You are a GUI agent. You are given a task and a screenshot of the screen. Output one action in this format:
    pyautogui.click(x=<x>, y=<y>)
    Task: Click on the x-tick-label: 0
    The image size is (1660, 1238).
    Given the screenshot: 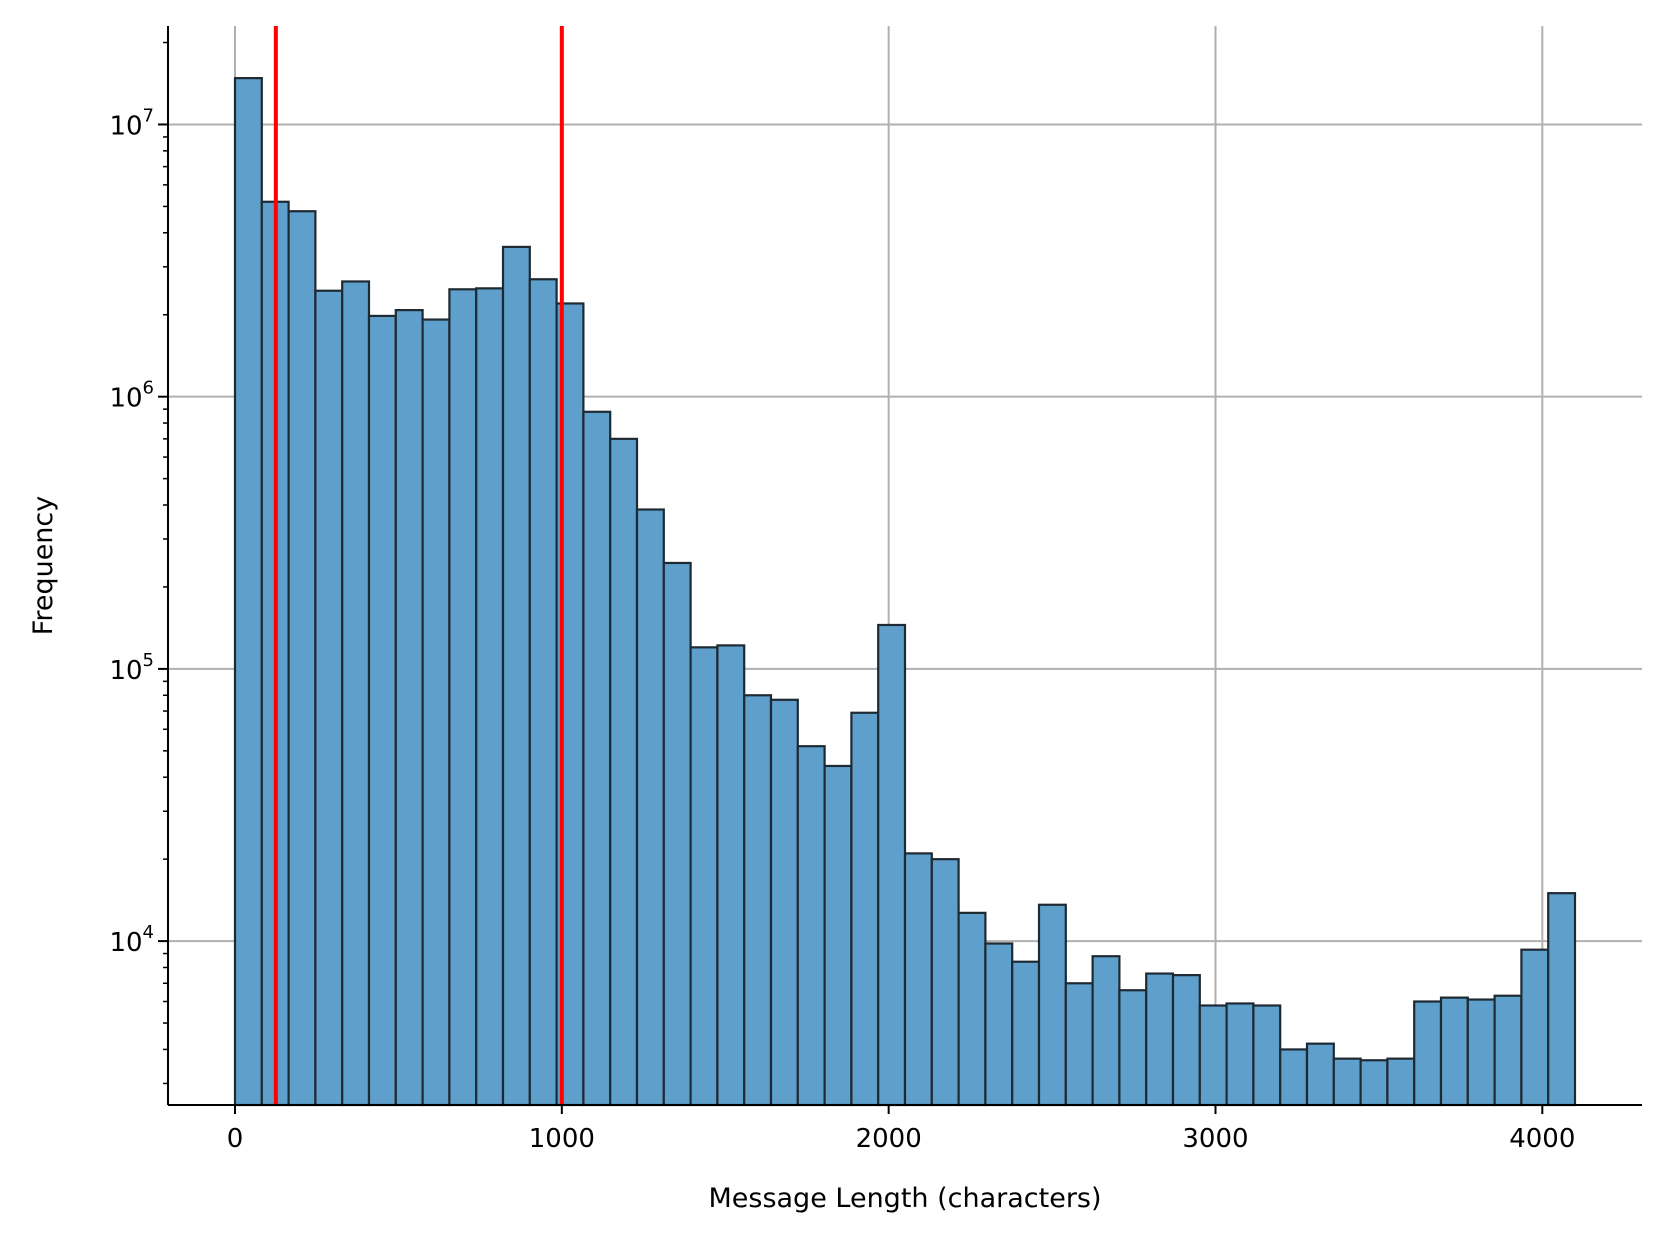 What is the action you would take?
    pyautogui.click(x=235, y=1139)
    